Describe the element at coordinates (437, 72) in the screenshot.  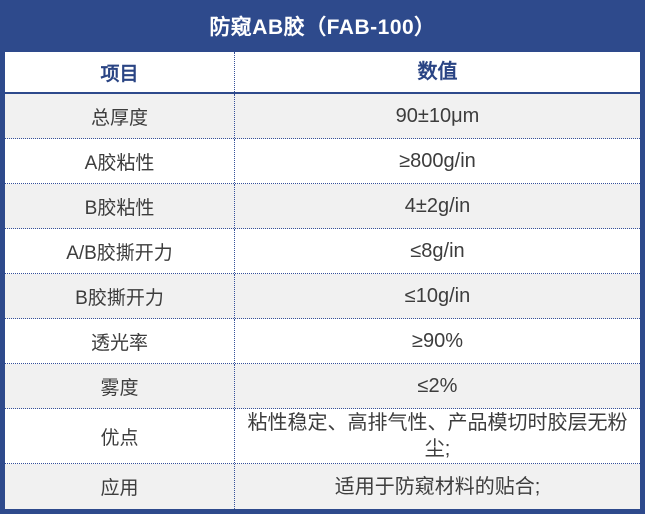
I see `header-value-column: 数值` at that location.